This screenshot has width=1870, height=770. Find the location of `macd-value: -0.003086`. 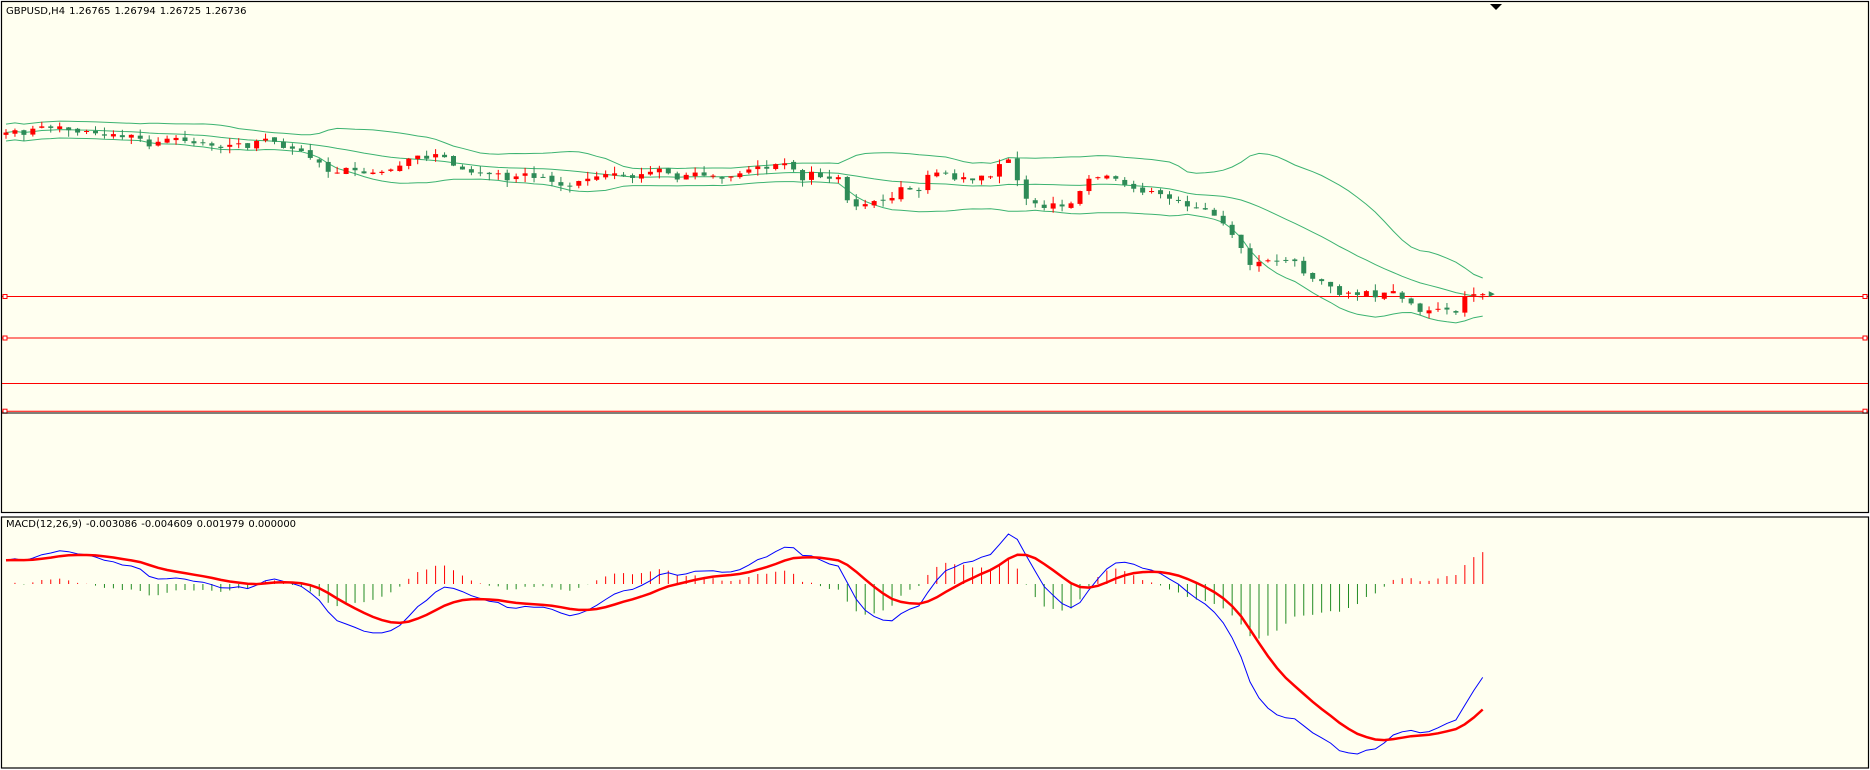

macd-value: -0.003086 is located at coordinates (111, 524).